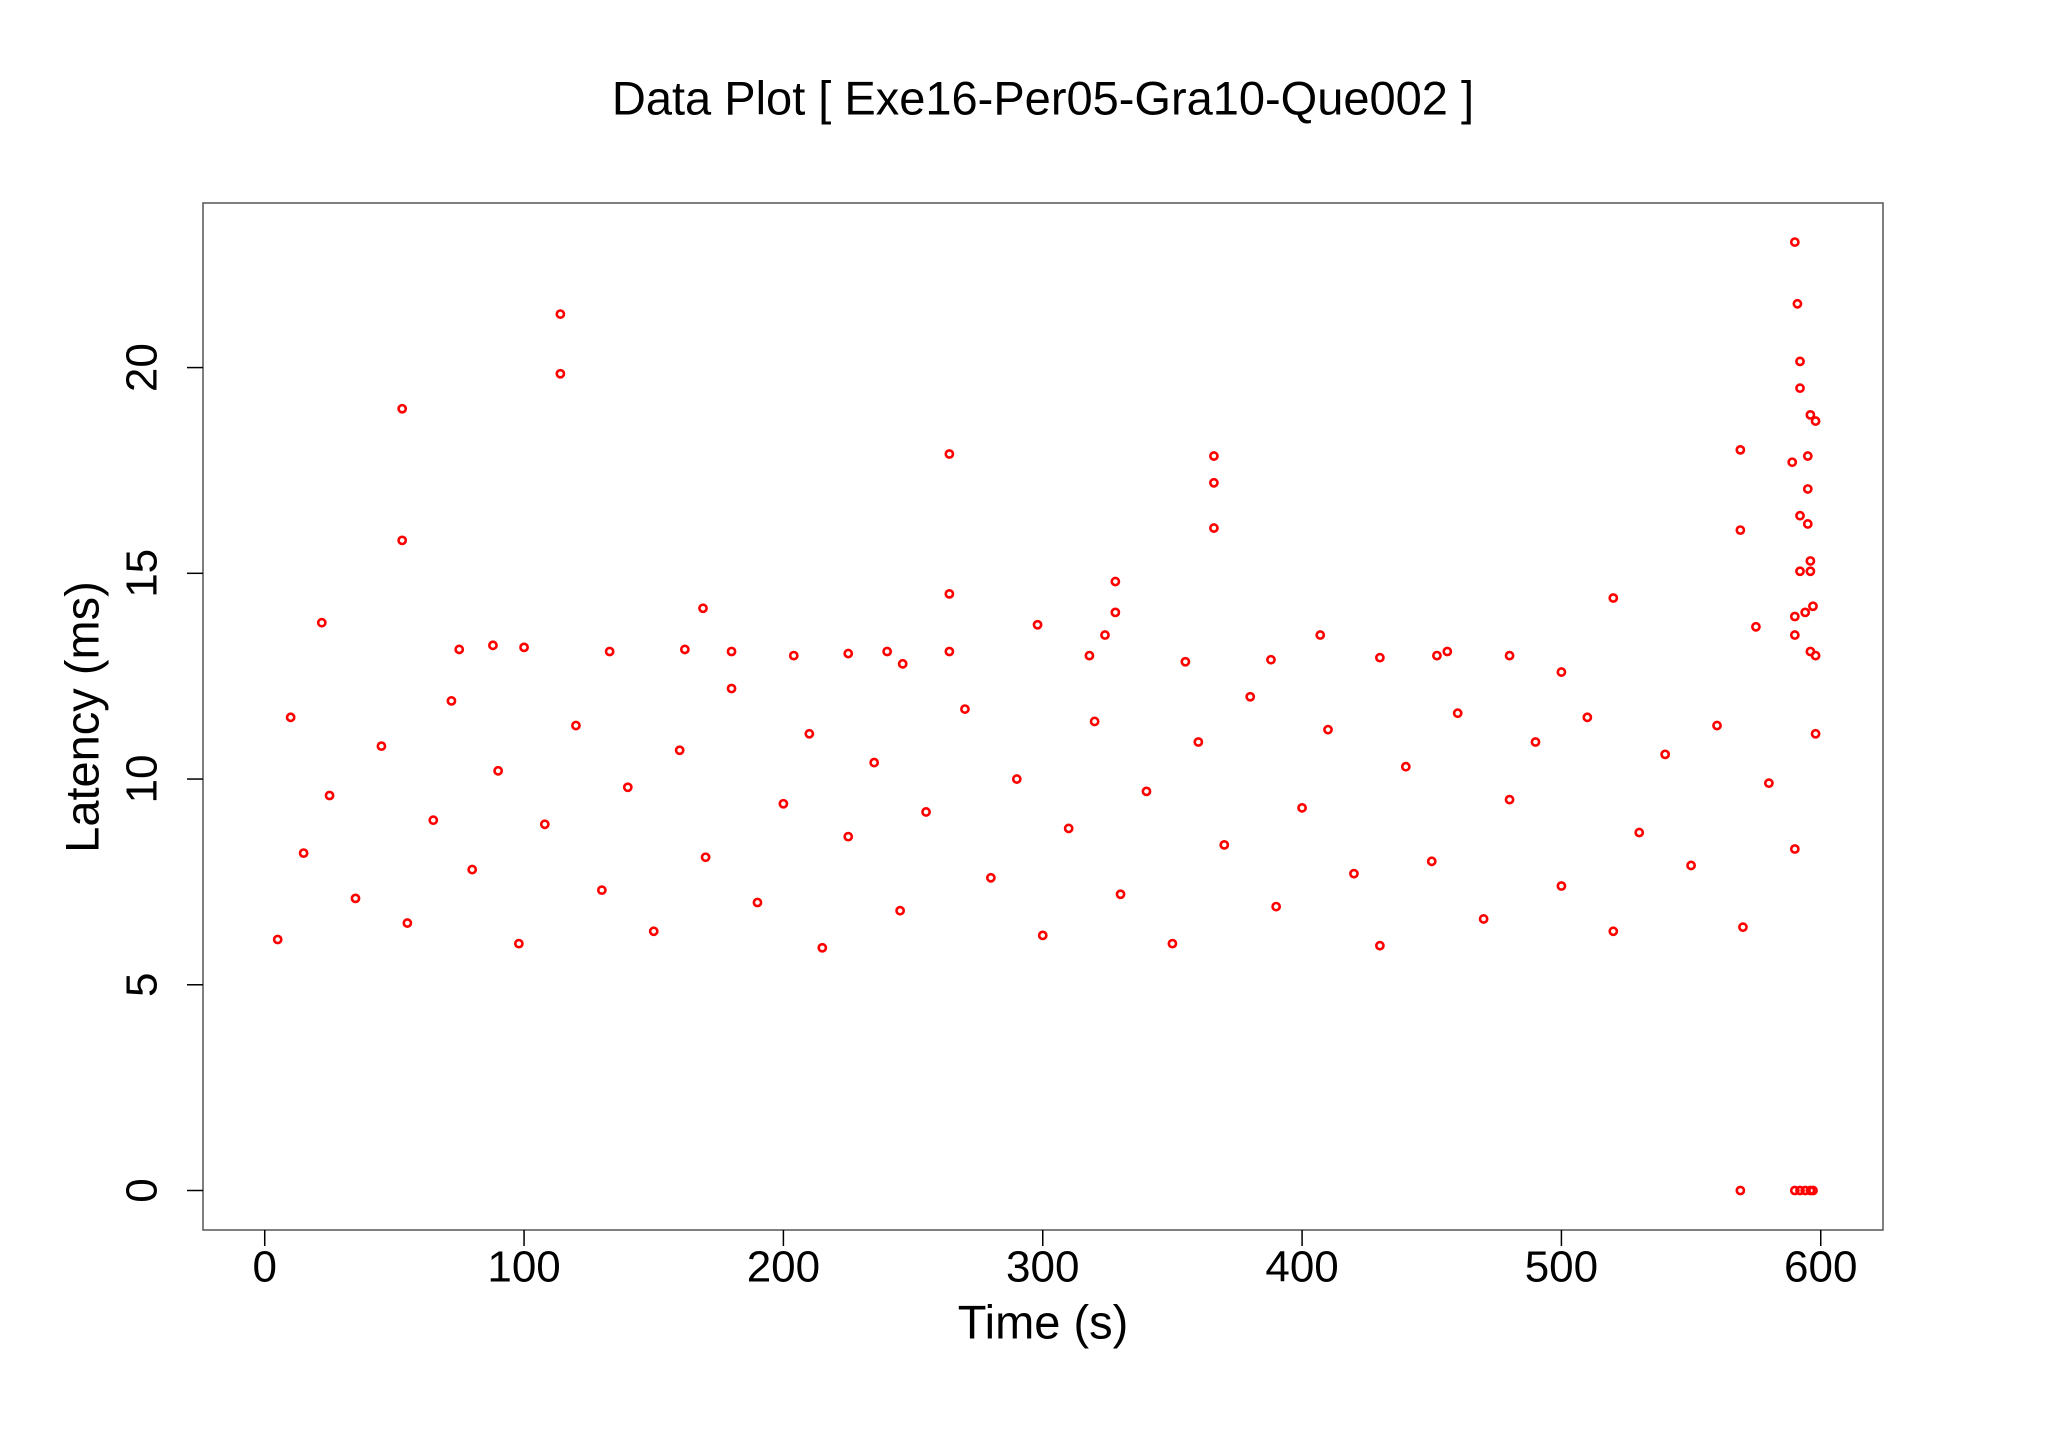  What do you see at coordinates (81, 717) in the screenshot?
I see `y-axis-label: Latency (ms)` at bounding box center [81, 717].